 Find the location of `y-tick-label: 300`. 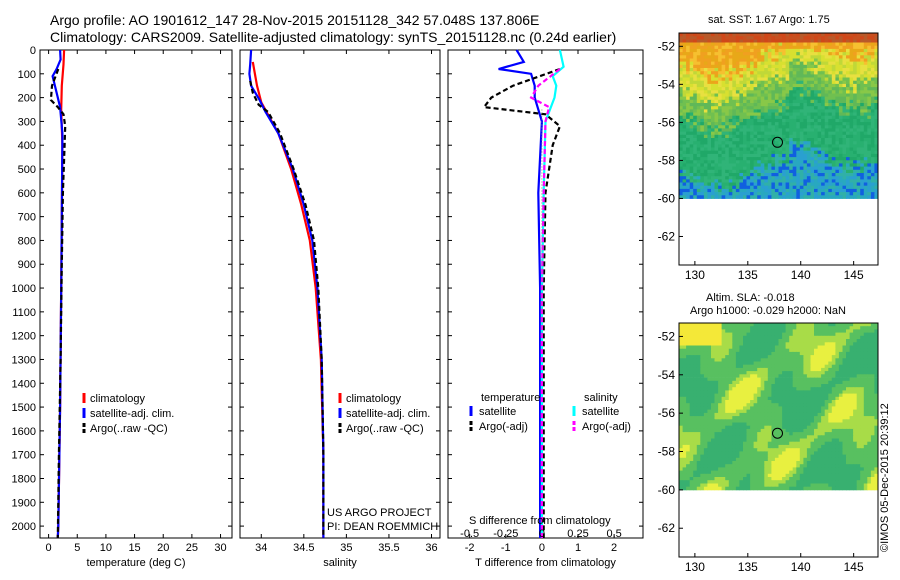

y-tick-label: 300 is located at coordinates (27, 122).